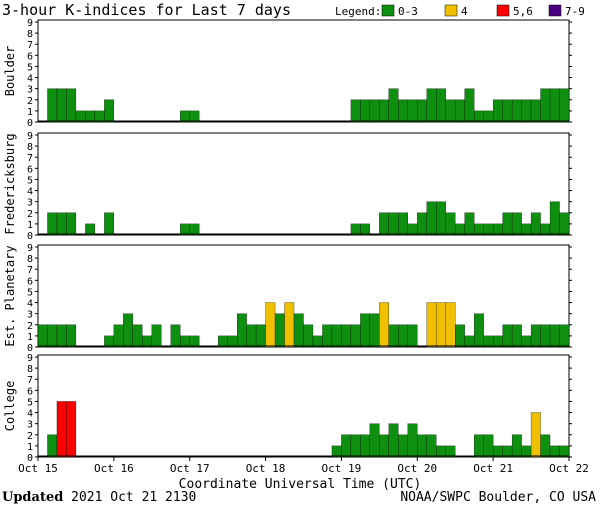 The height and width of the screenshot is (510, 600). I want to click on legend-label: 4, so click(464, 11).